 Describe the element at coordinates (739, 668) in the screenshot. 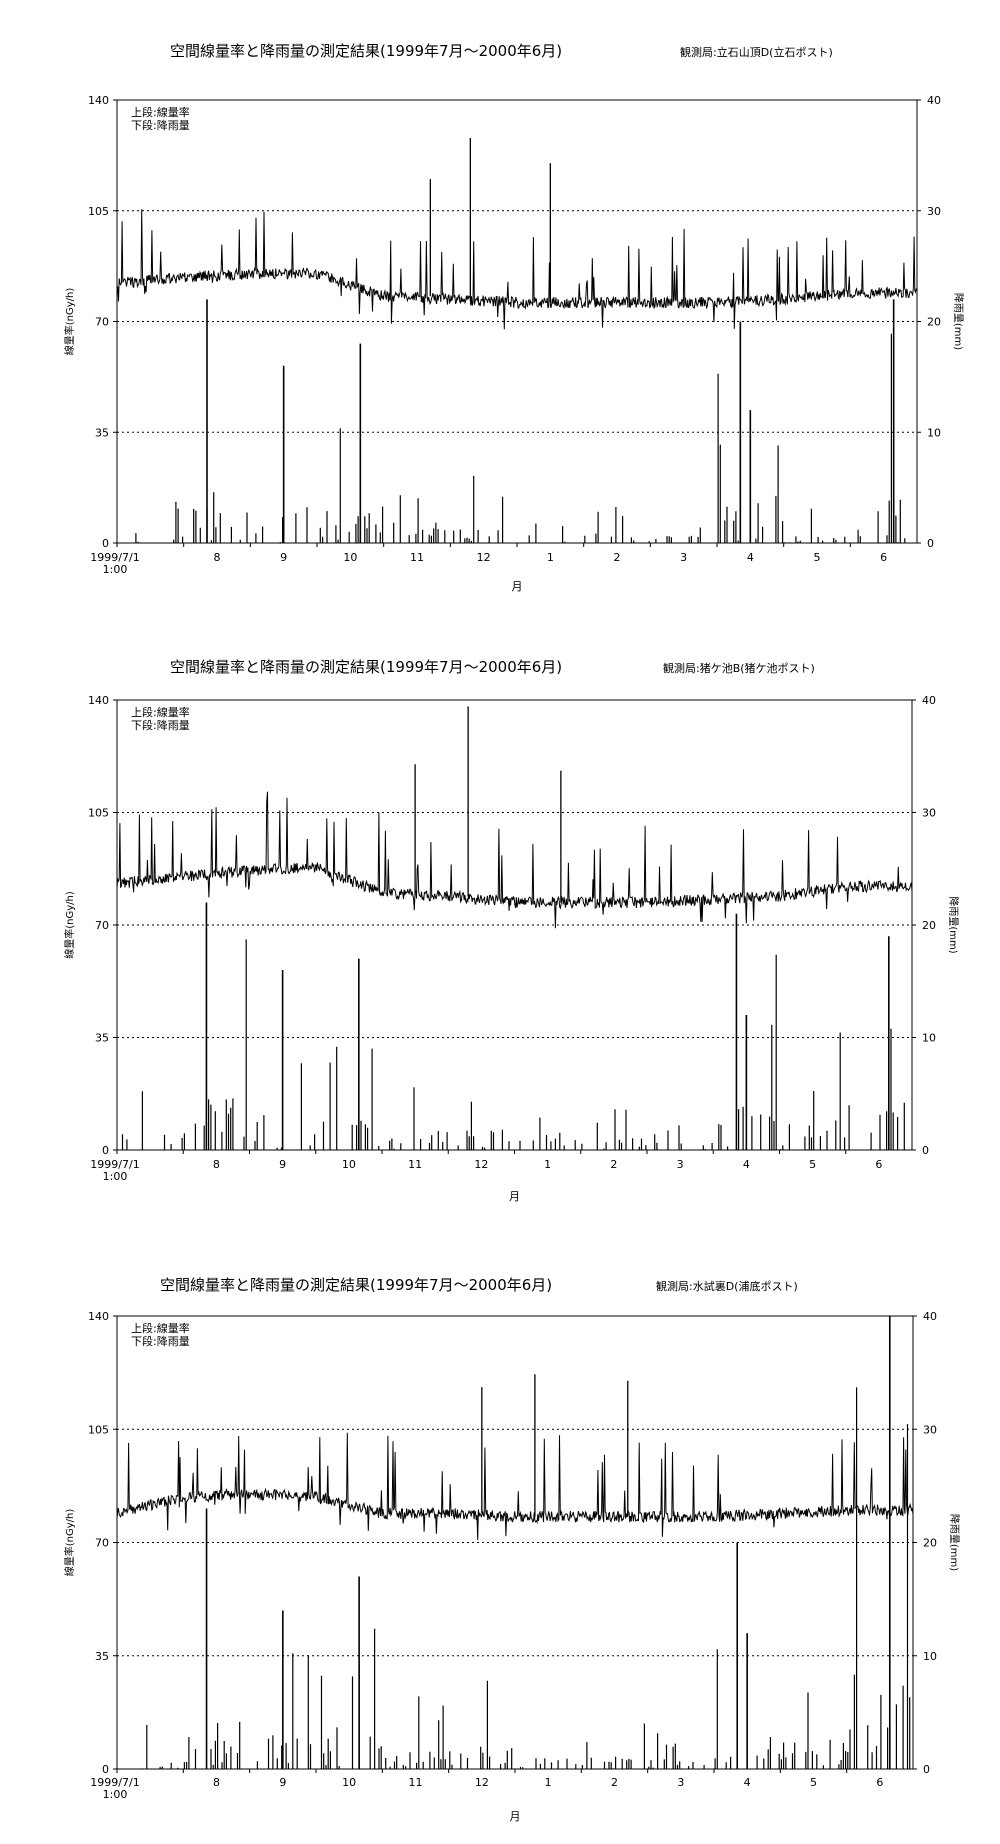

I see `station-label: 観測局:猪ケ池B(猪ケ池ポスト)` at that location.